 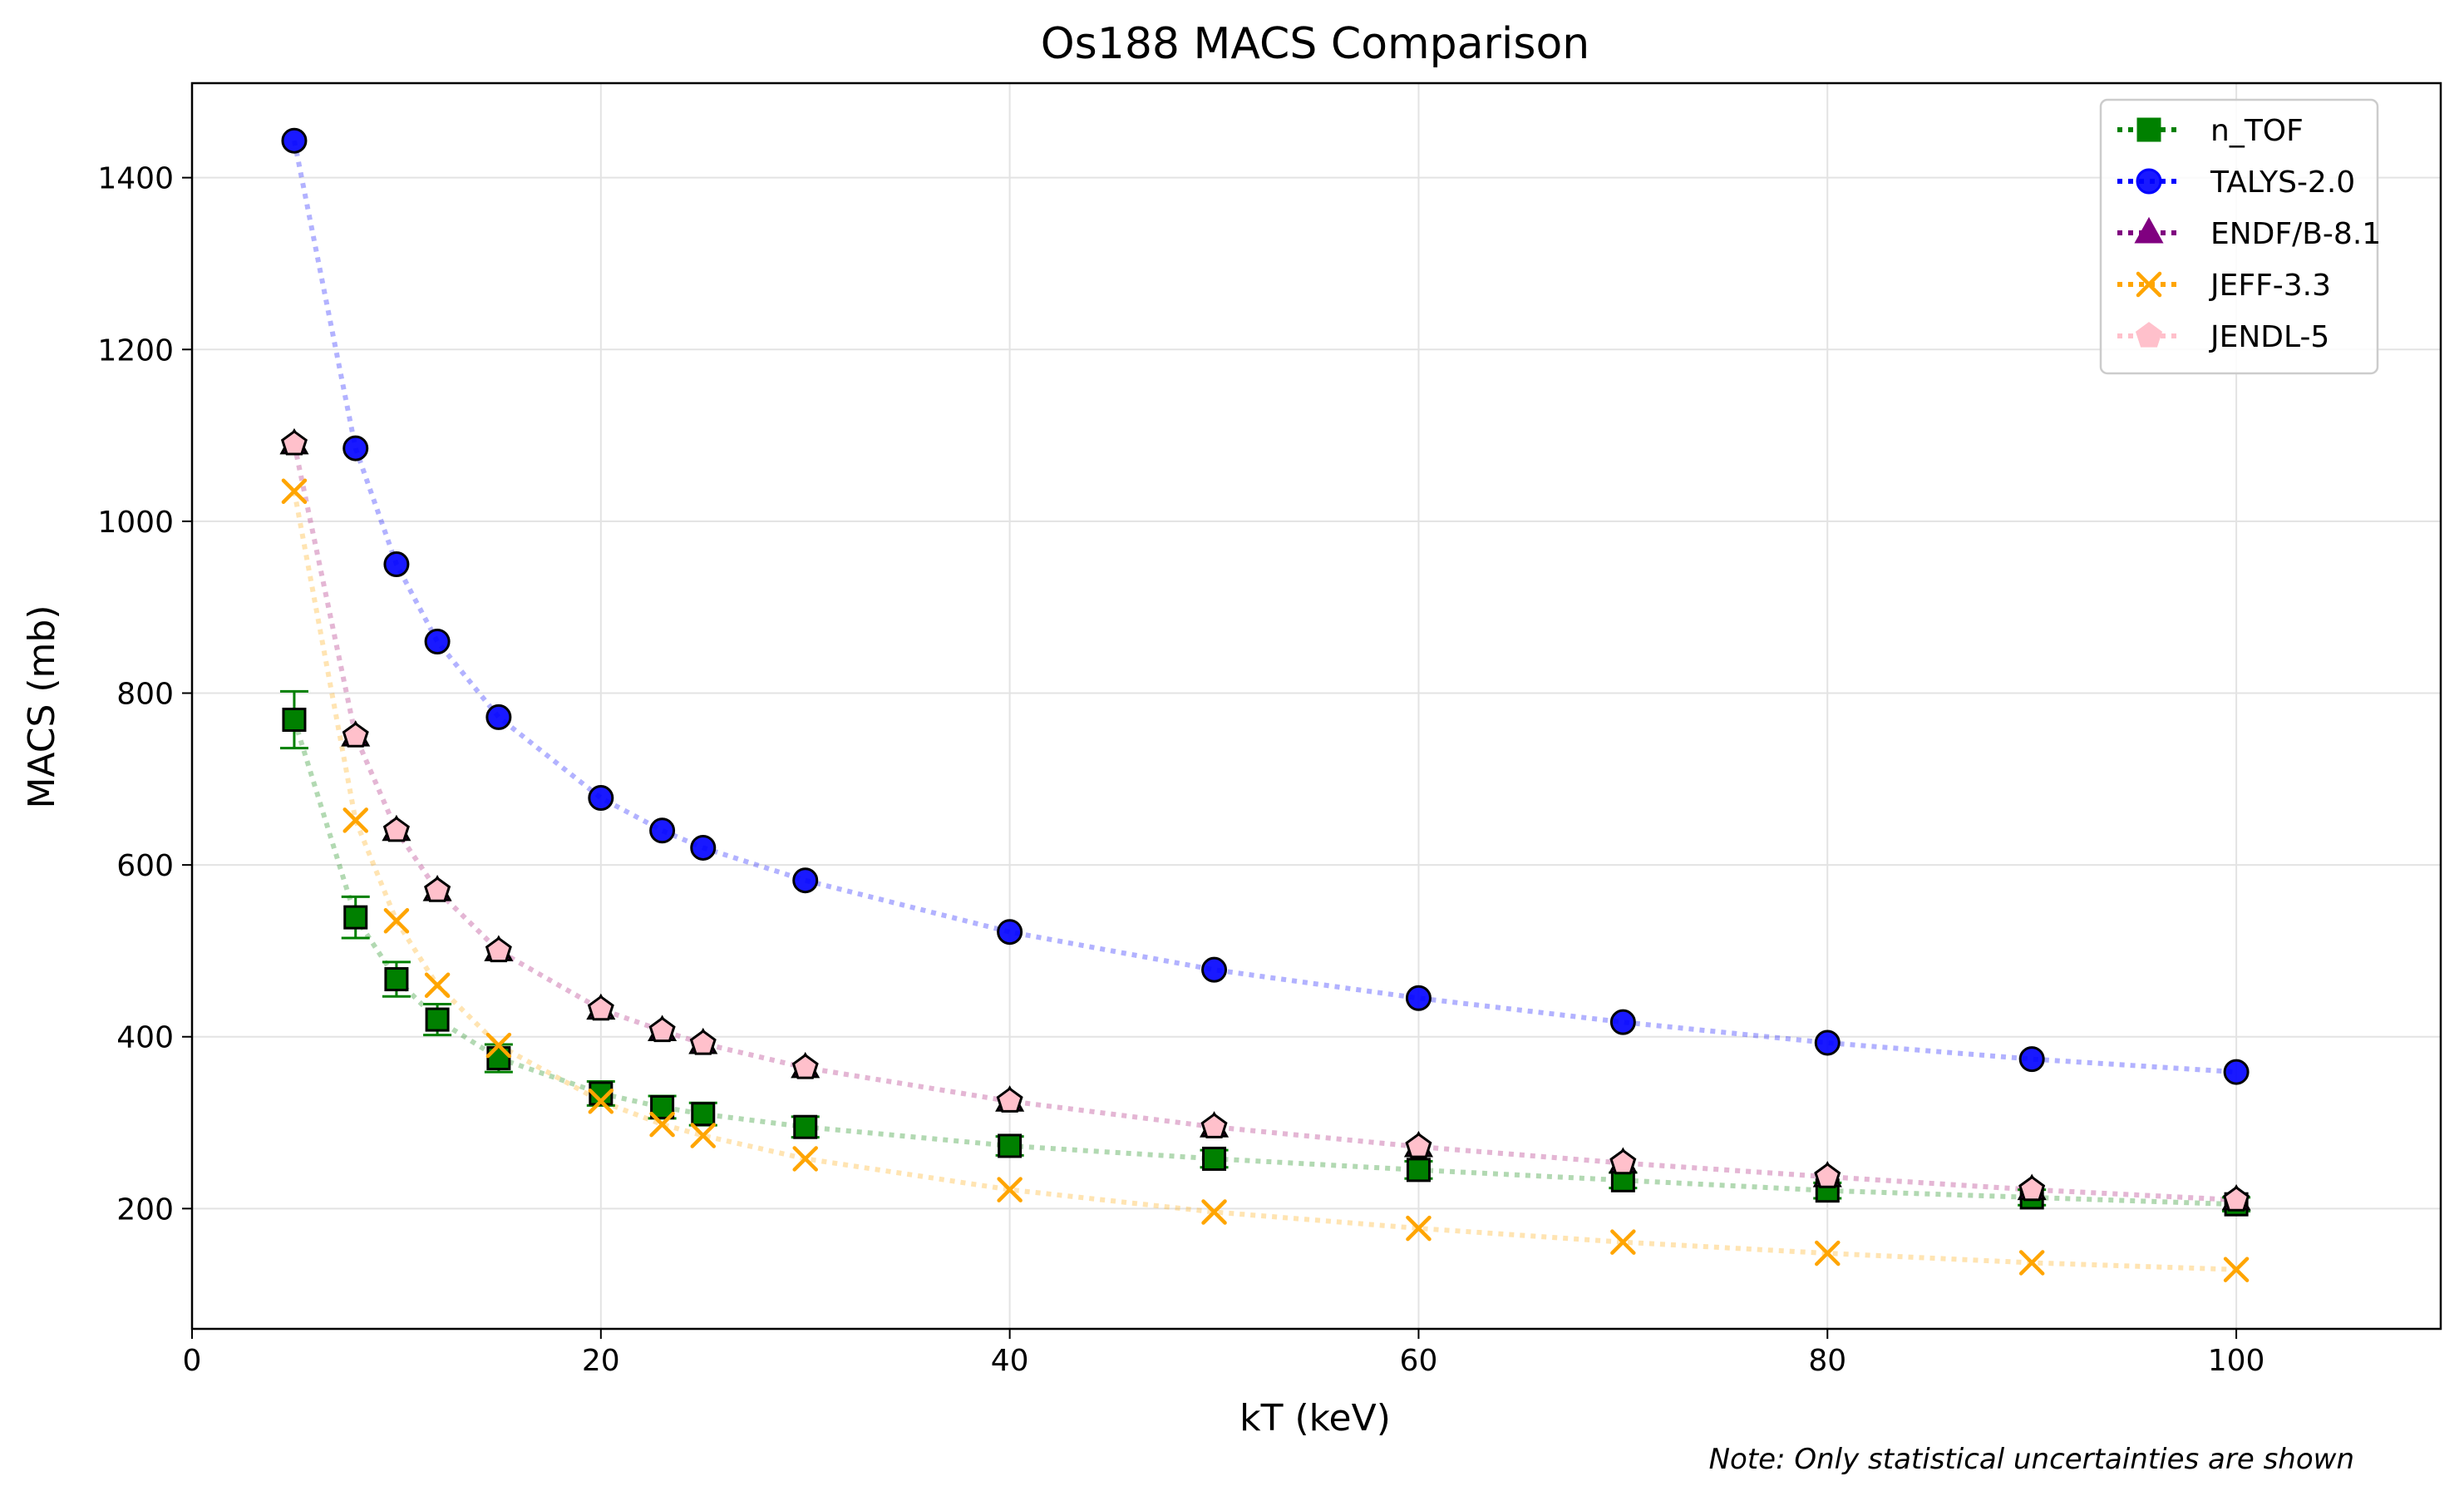 What do you see at coordinates (1827, 1361) in the screenshot?
I see `x-tick-label: 80` at bounding box center [1827, 1361].